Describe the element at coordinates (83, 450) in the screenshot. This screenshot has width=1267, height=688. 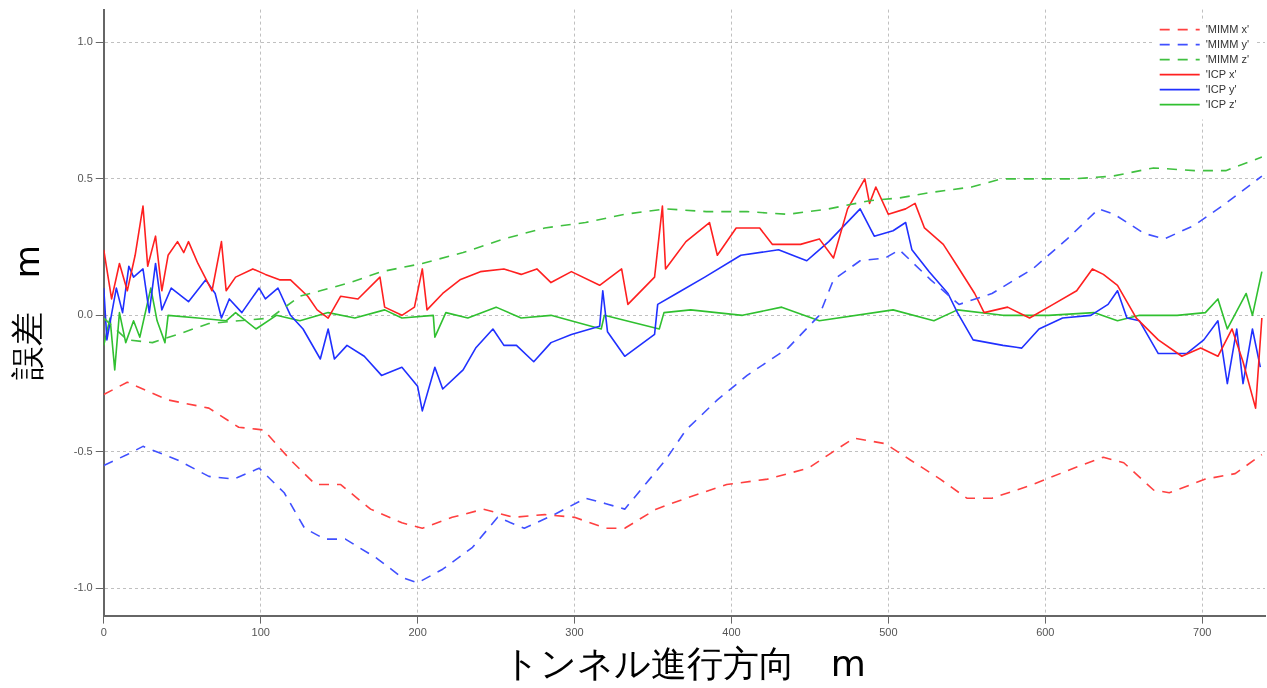
I see `y-tick-label: -0.5` at that location.